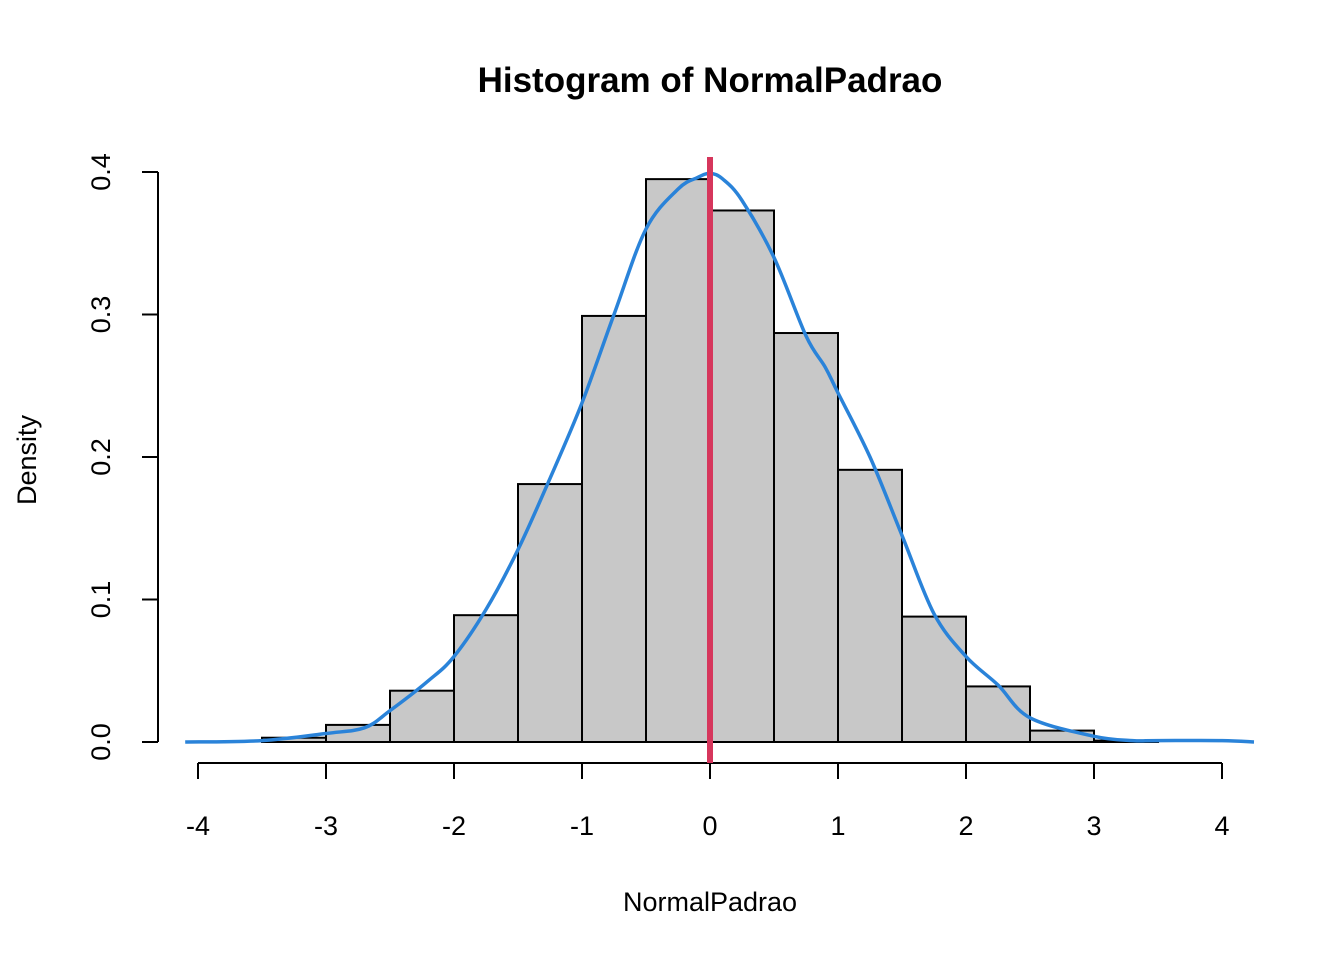 The height and width of the screenshot is (960, 1344). Describe the element at coordinates (27, 459) in the screenshot. I see `y-axis-label: Density` at that location.